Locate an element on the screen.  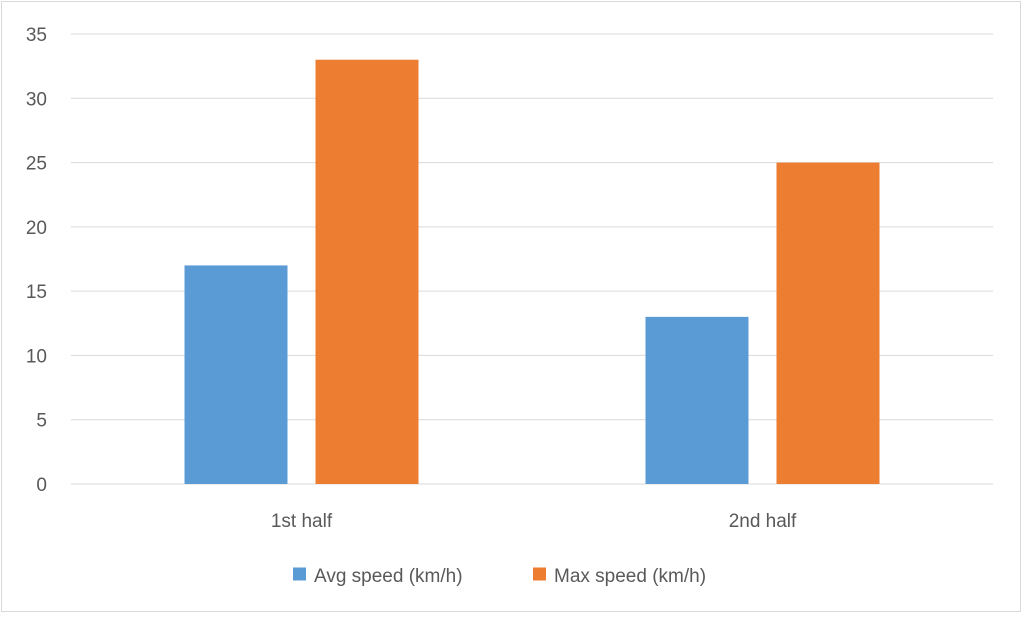
y-tick-label: 15 is located at coordinates (36, 292).